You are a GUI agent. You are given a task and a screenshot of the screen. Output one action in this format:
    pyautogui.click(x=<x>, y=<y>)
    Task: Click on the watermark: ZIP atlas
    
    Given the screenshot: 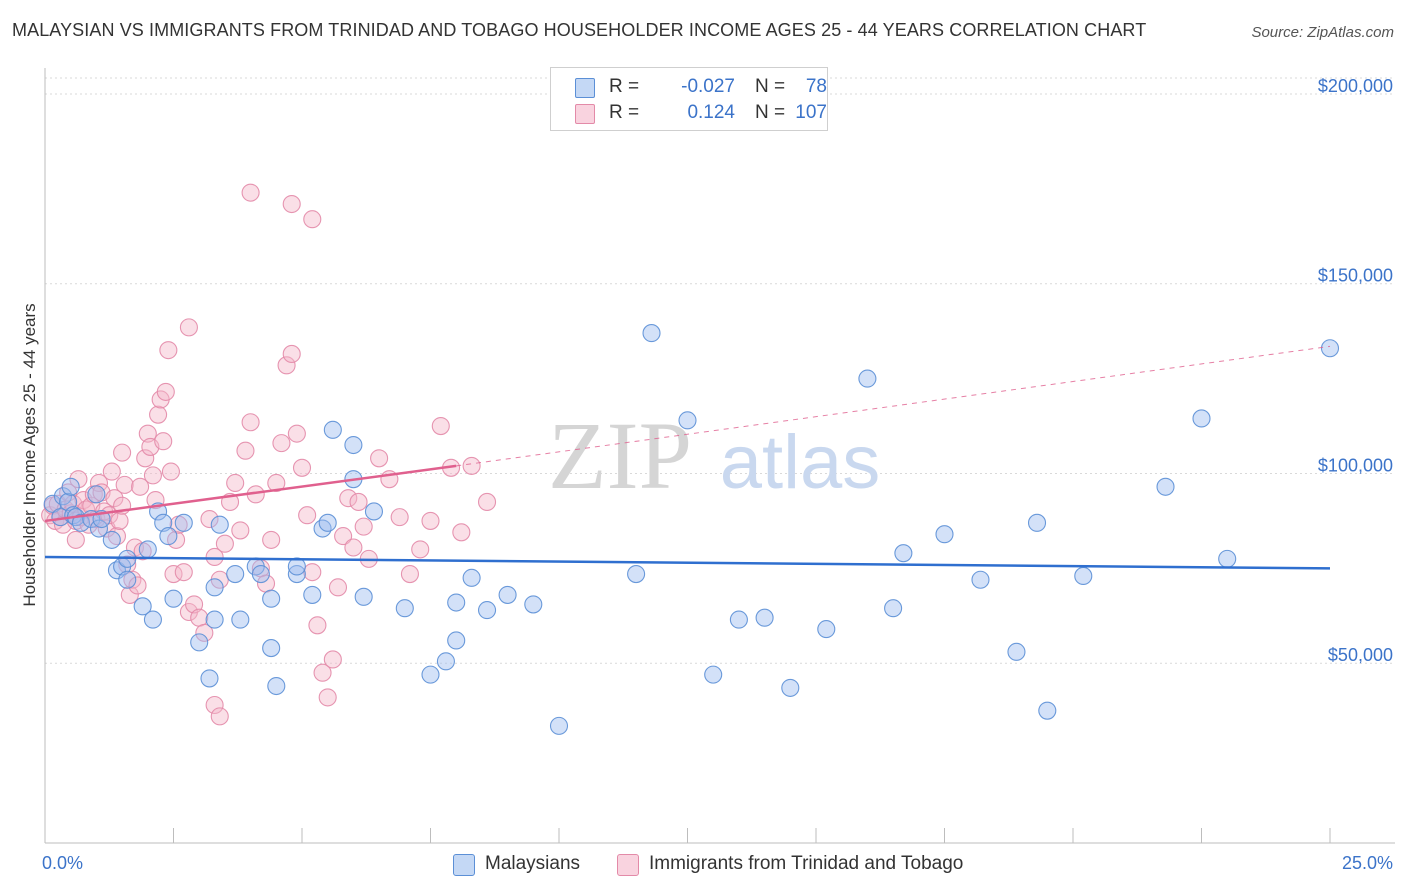 What is the action you would take?
    pyautogui.click(x=714, y=455)
    